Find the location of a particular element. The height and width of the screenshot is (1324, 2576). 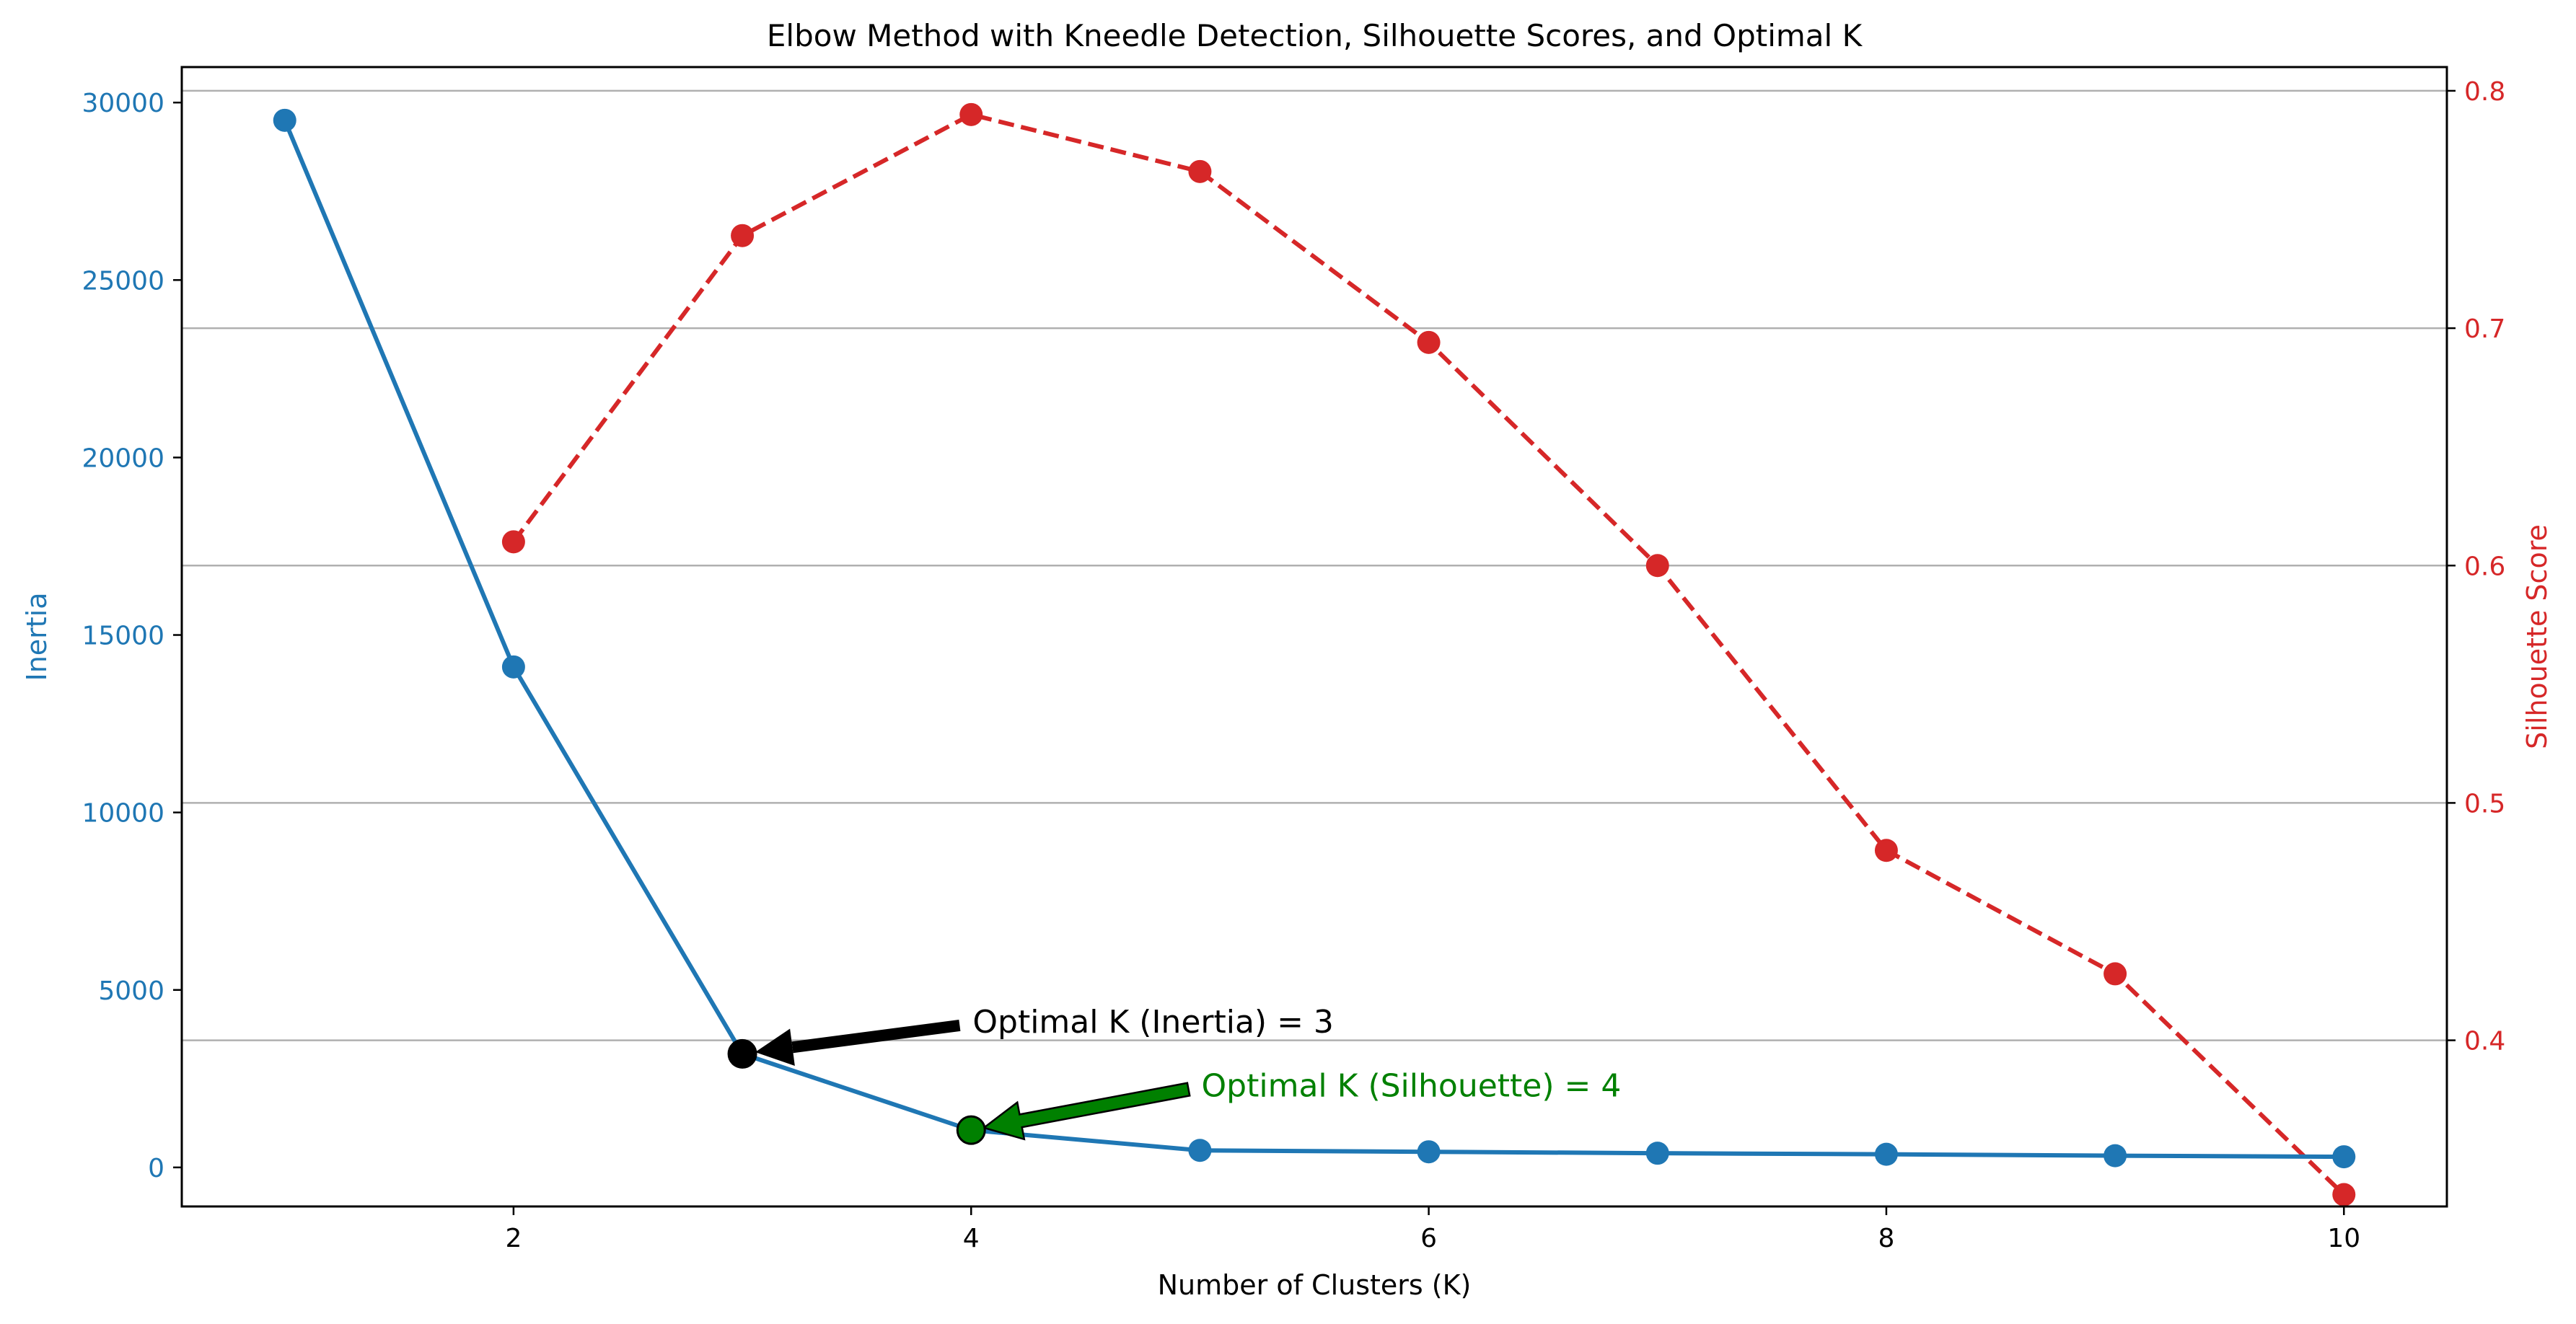

annotation-label-silhouette: Optimal K (Silhouette) = 4 is located at coordinates (1412, 1087).